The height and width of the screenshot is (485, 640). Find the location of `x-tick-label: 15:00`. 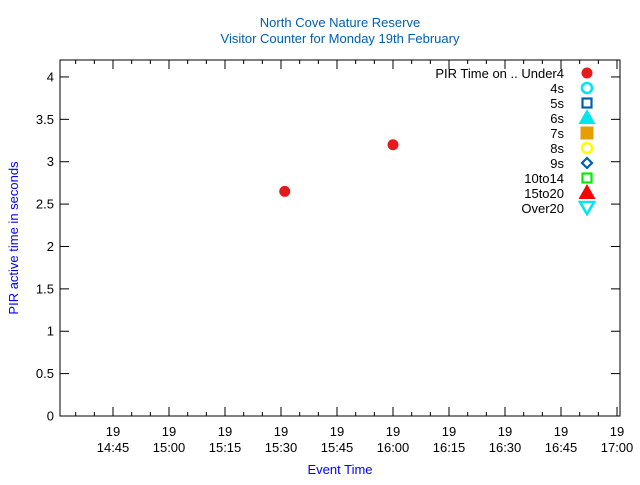

x-tick-label: 15:00 is located at coordinates (169, 447).